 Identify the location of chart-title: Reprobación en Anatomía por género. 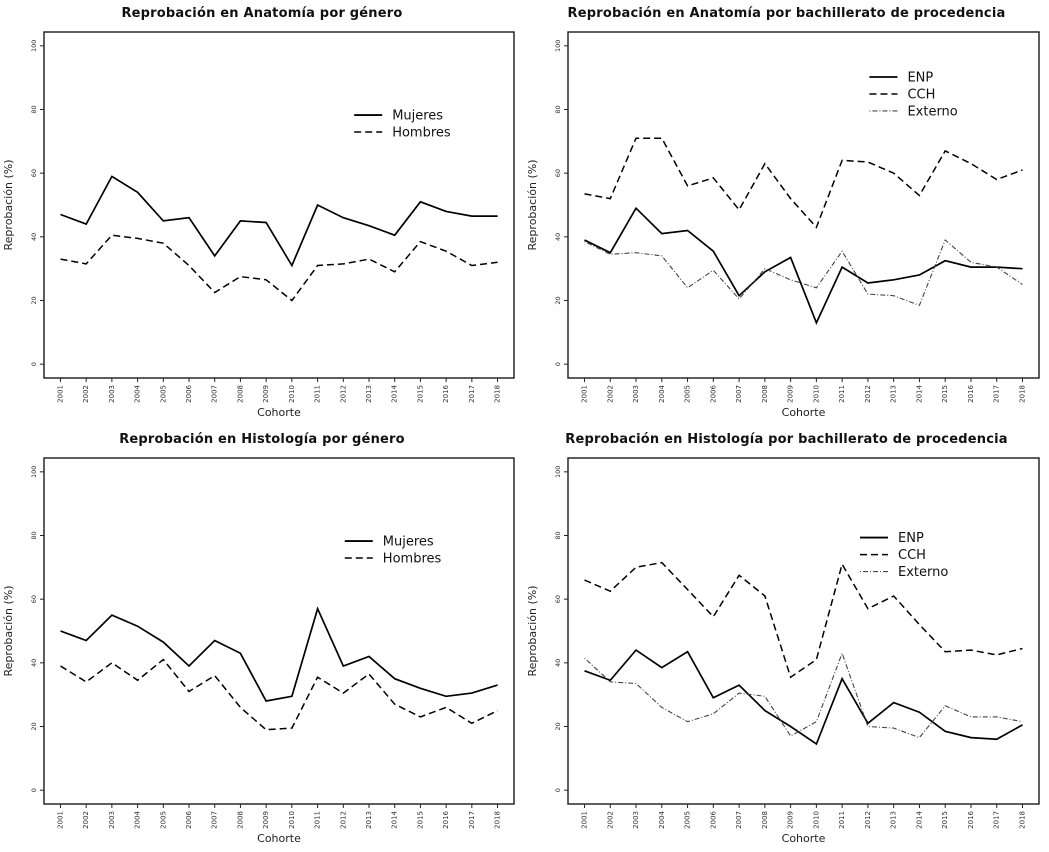
(262, 13).